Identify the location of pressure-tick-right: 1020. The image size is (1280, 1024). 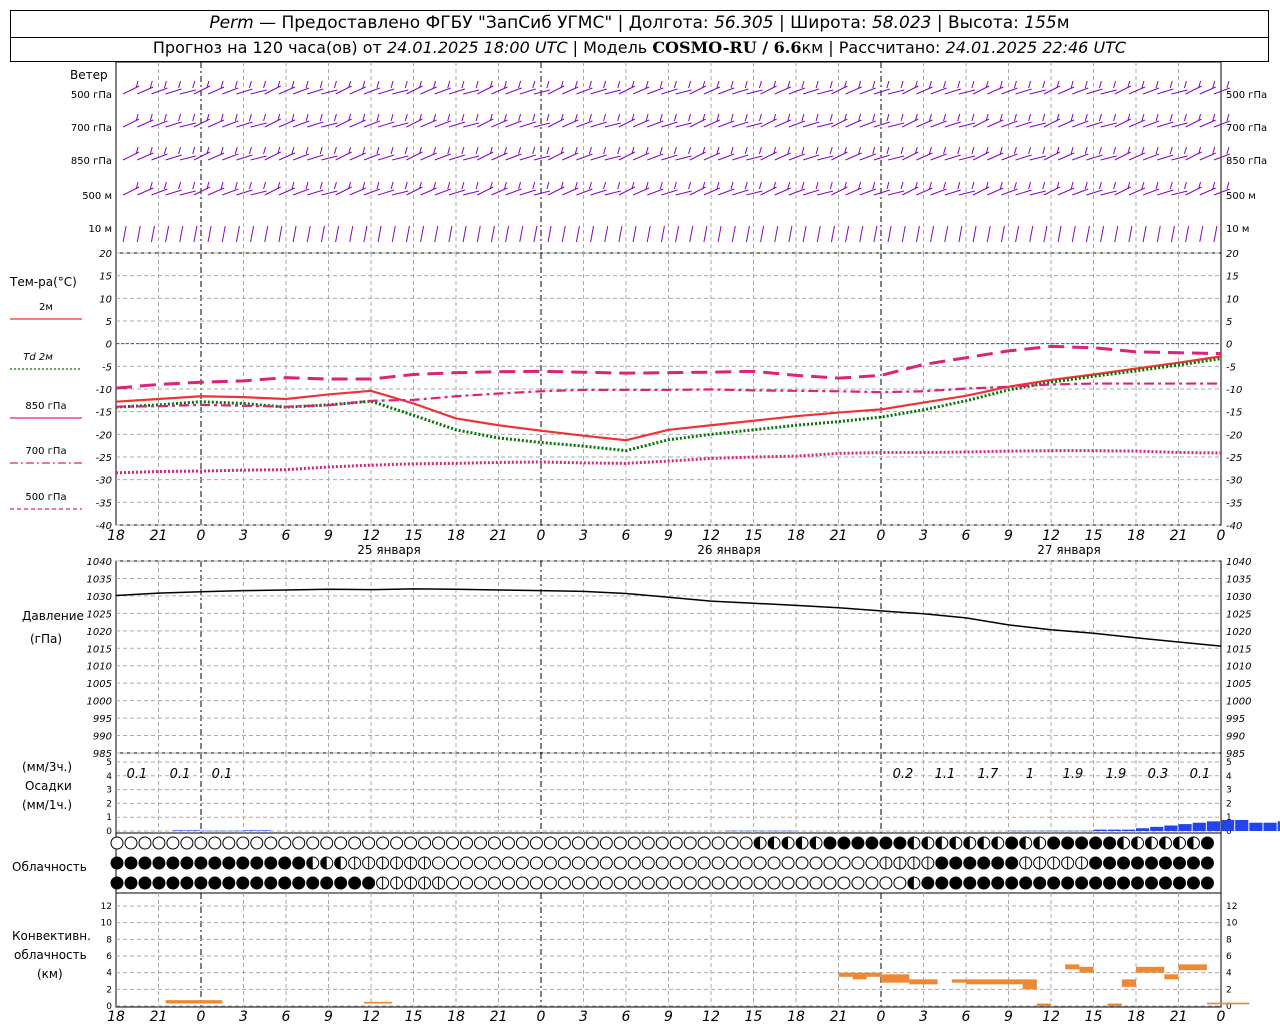
(1238, 632).